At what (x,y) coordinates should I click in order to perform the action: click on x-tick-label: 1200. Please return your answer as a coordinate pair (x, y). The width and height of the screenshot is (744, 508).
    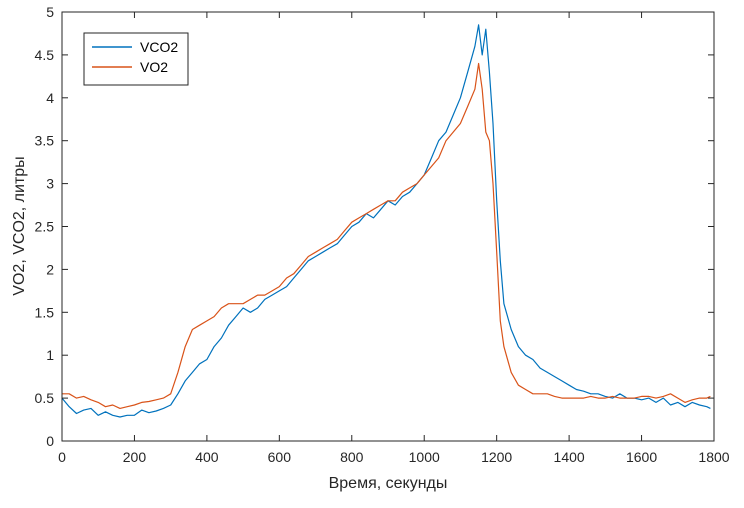
    Looking at the image, I should click on (496, 457).